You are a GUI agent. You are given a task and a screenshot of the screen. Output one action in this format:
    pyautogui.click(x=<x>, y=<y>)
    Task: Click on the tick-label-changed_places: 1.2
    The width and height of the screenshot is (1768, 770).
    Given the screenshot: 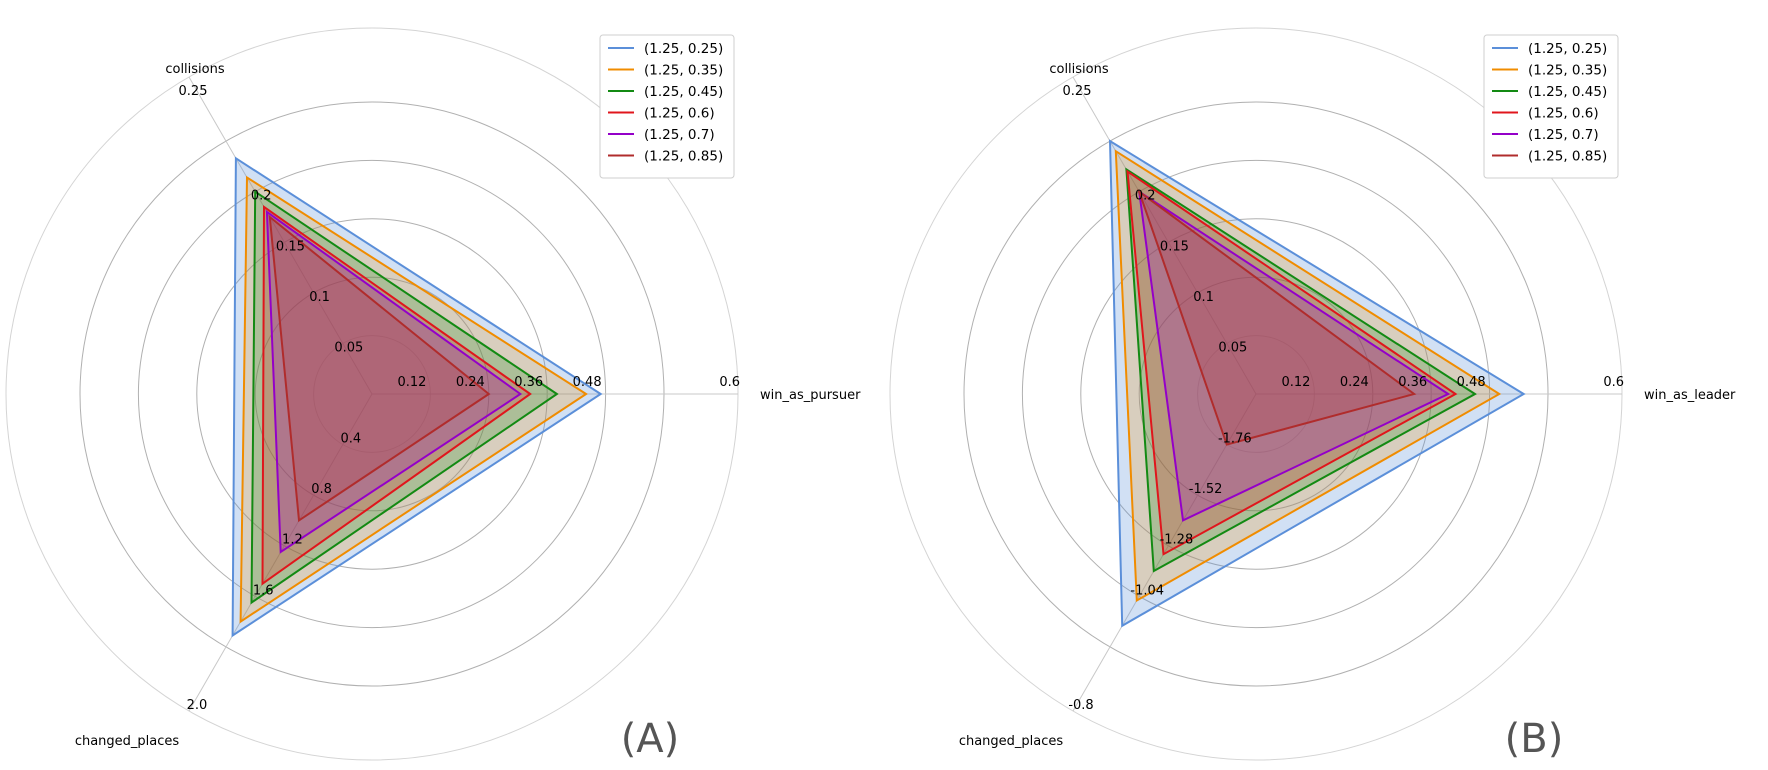 What is the action you would take?
    pyautogui.click(x=292, y=540)
    